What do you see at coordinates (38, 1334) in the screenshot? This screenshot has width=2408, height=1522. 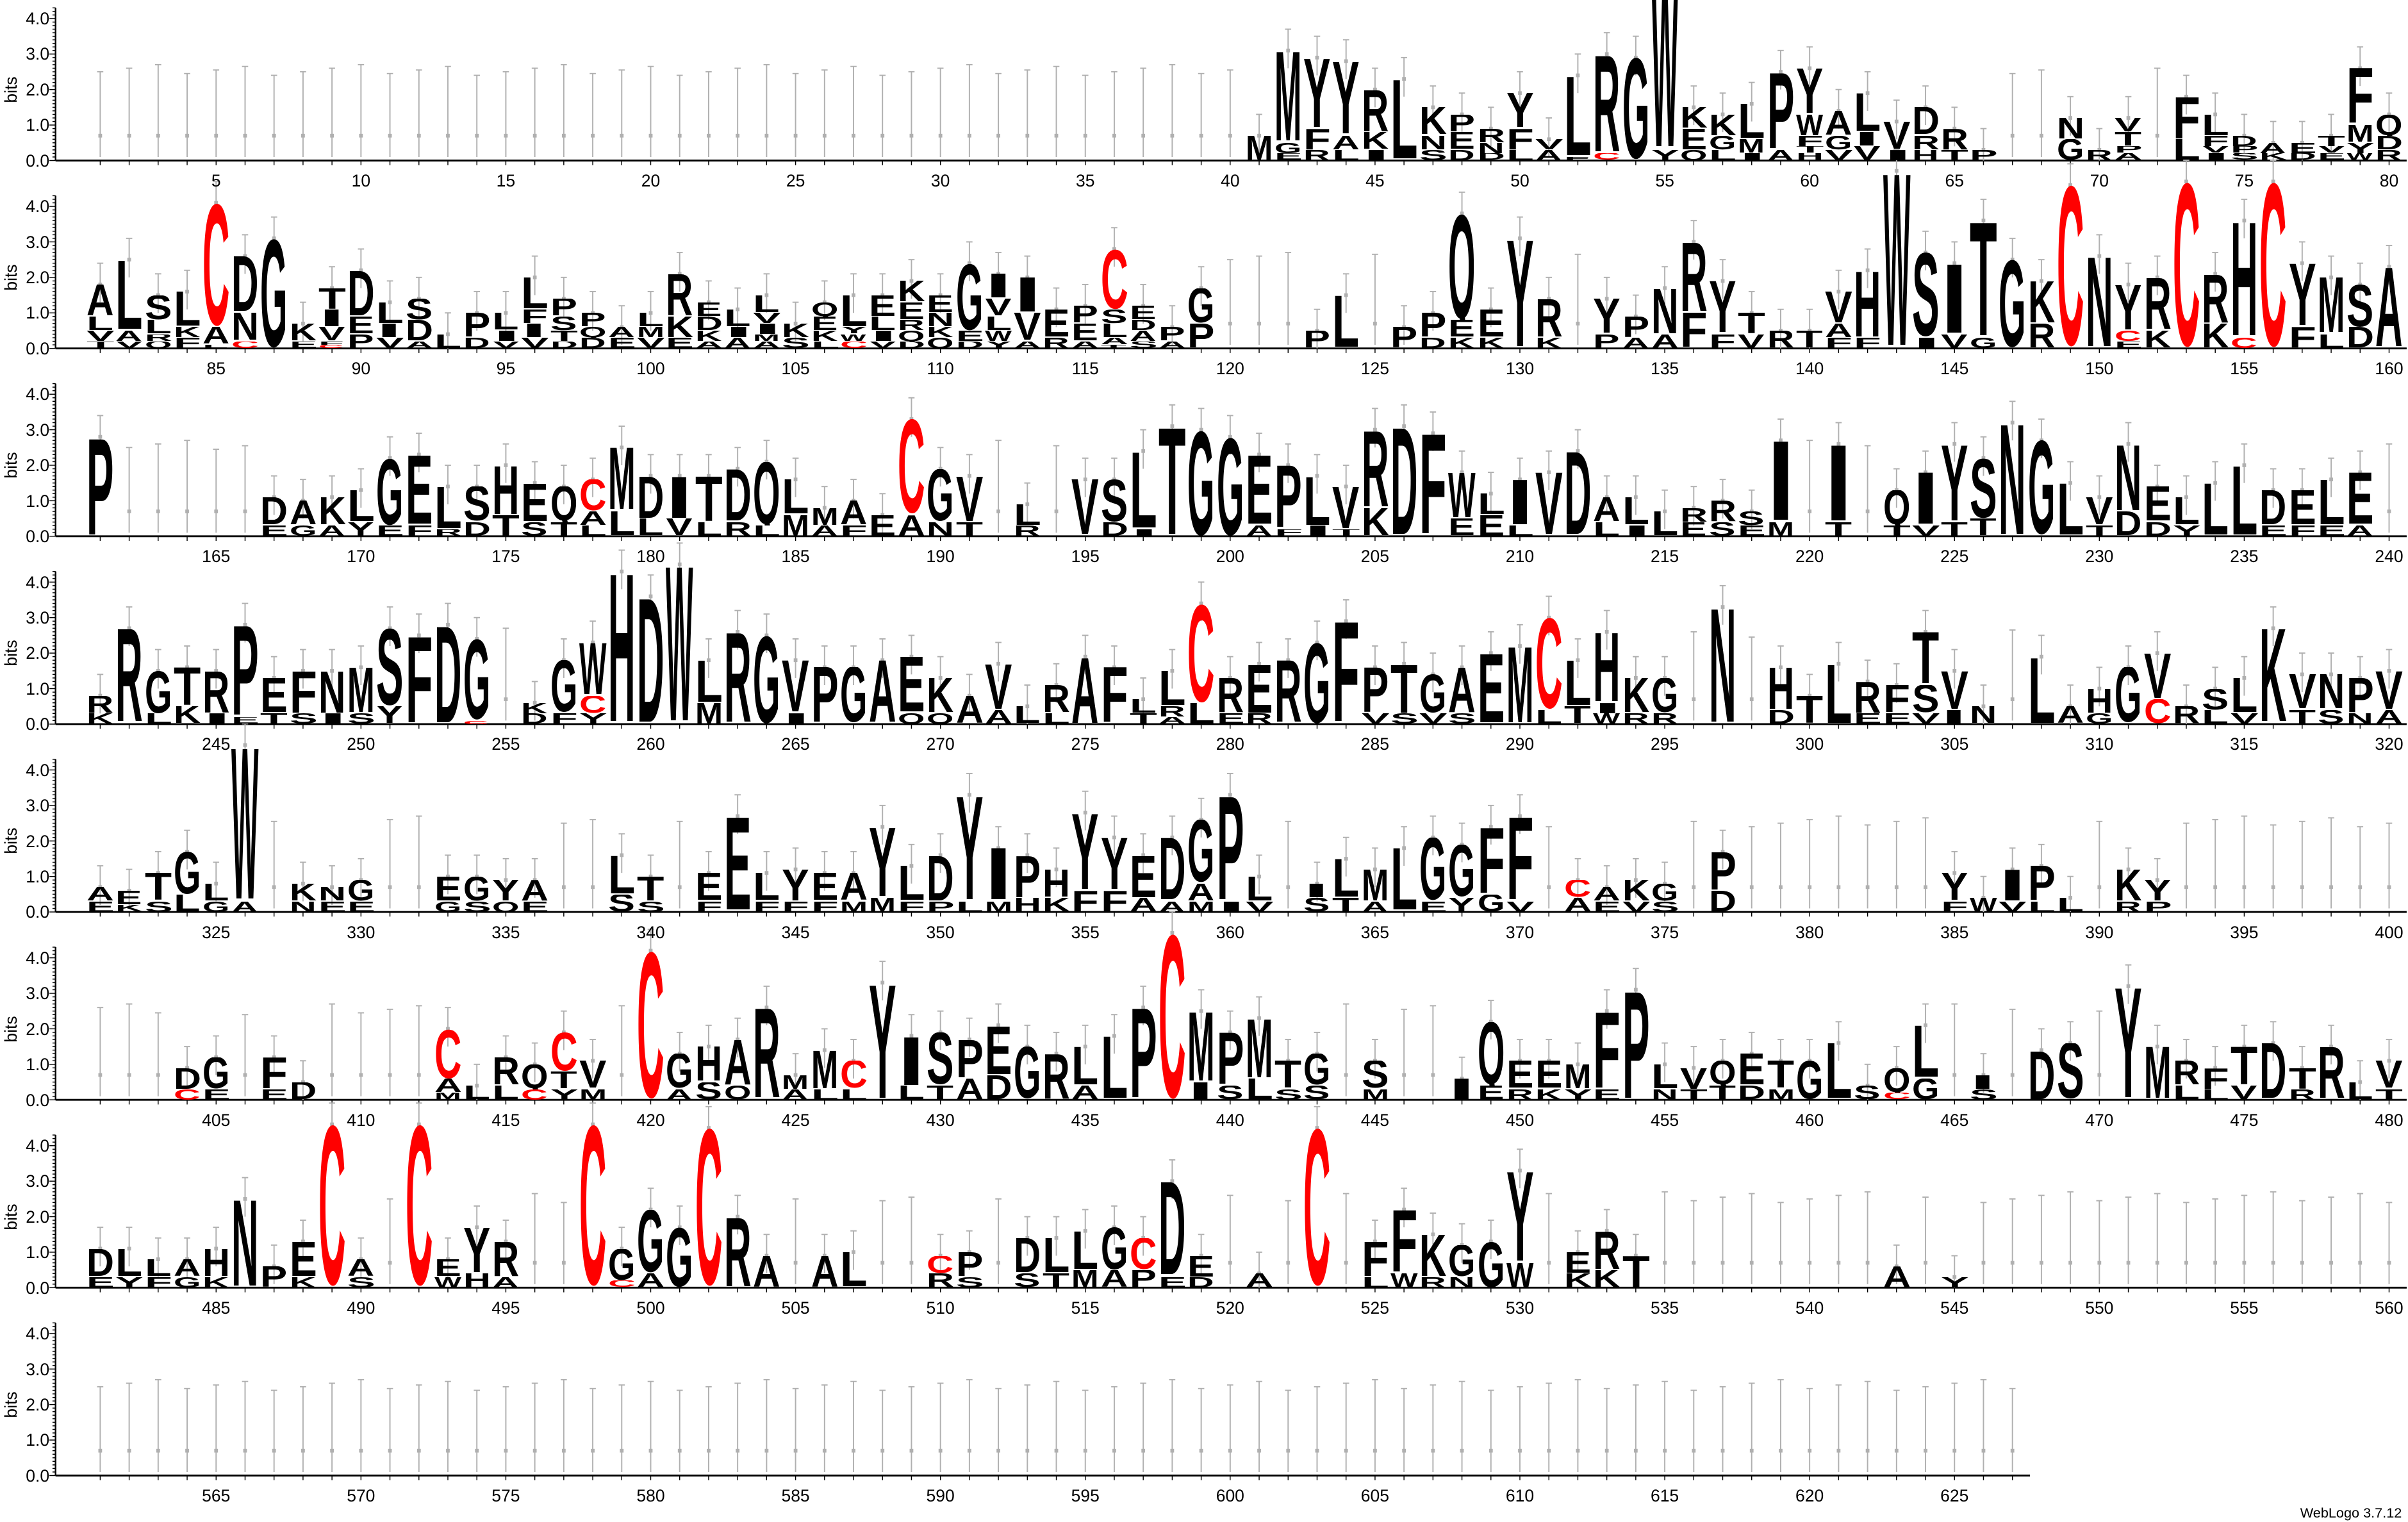 I see `y-tick-label: 4.0` at bounding box center [38, 1334].